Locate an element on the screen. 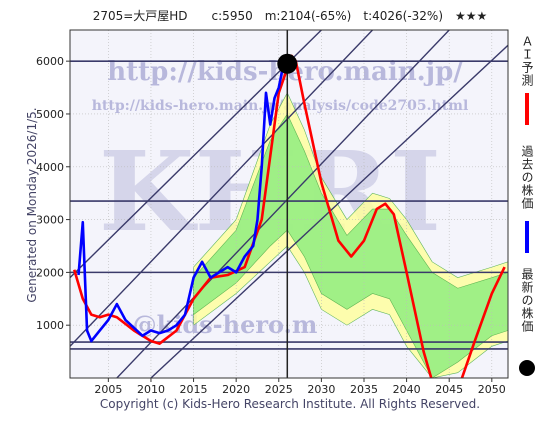 This screenshot has width=560, height=424. latest-price-point is located at coordinates (287, 63).